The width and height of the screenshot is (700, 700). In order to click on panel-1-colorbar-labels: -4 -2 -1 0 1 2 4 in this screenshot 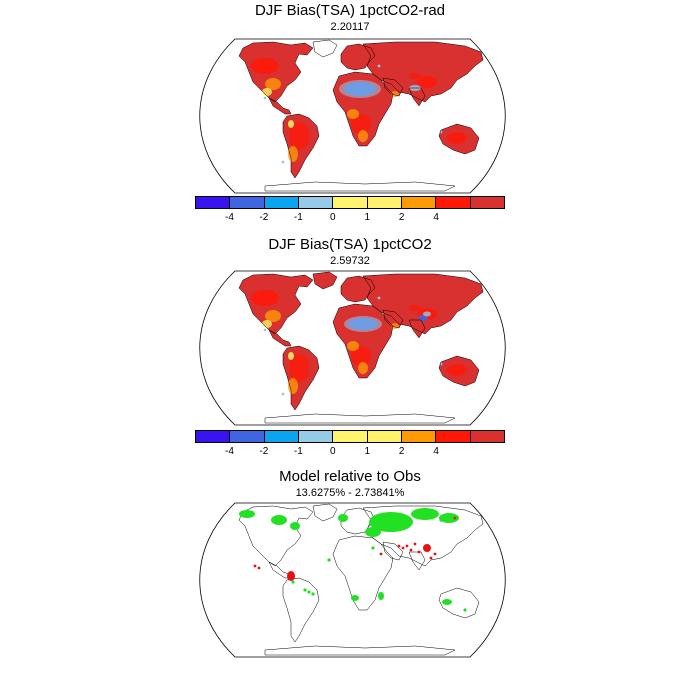, I will do `click(350, 219)`.